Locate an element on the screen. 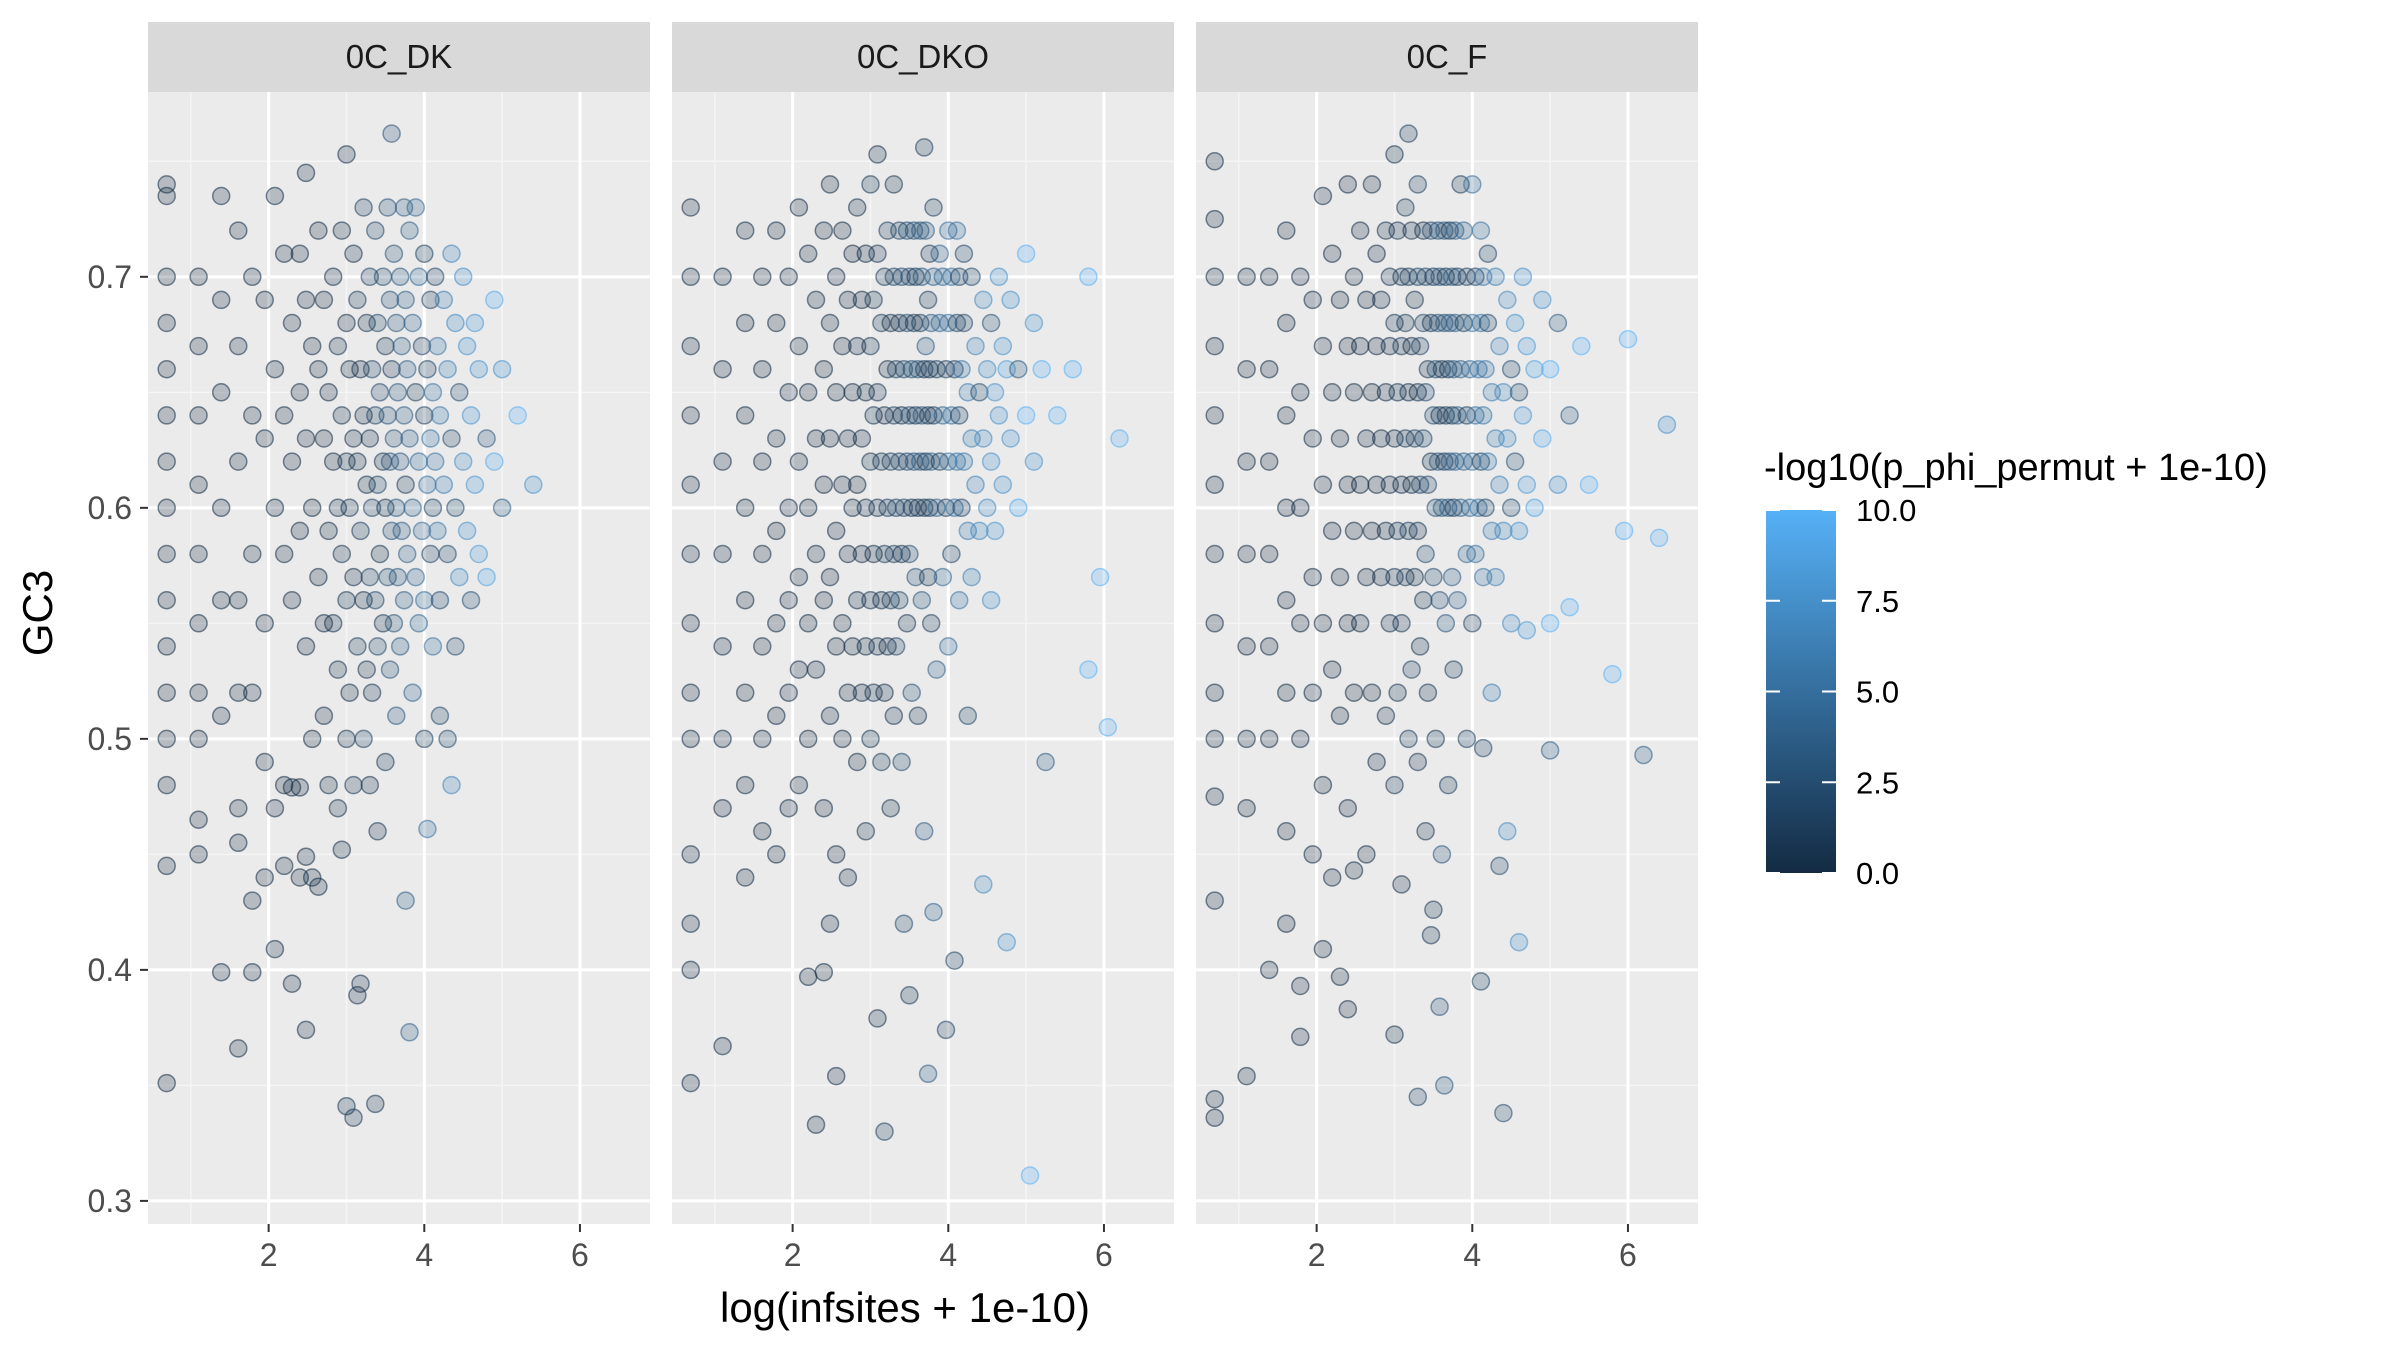 The image size is (2400, 1350). x-tick-label: 4 is located at coordinates (1472, 1255).